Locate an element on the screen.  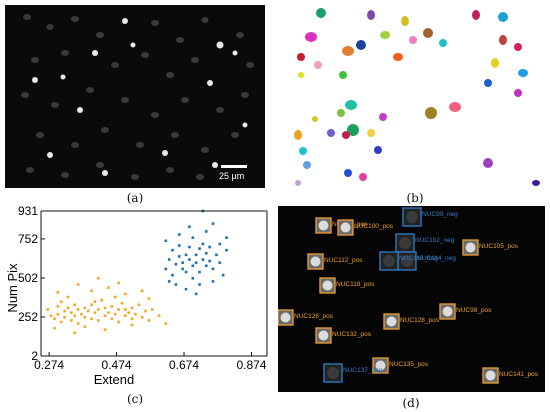
y-tick-label: 752 is located at coordinates (28, 239).